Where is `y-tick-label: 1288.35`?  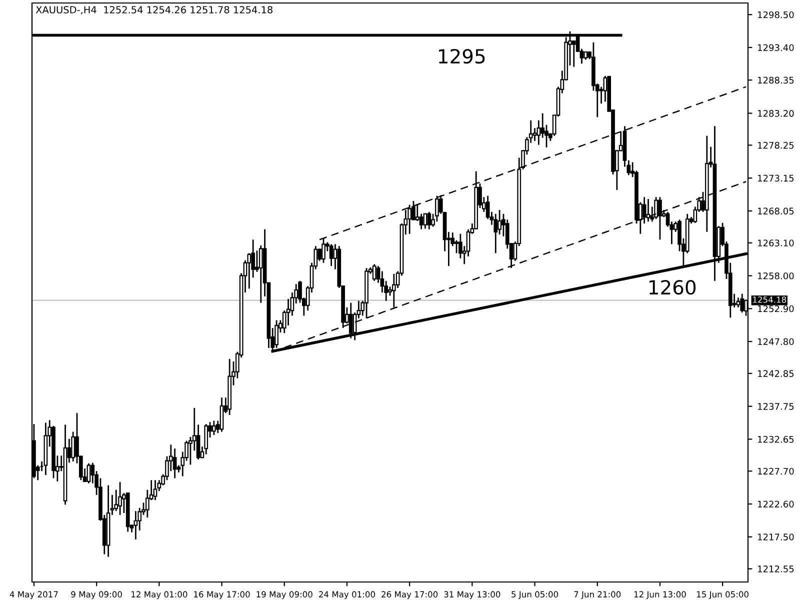
y-tick-label: 1288.35 is located at coordinates (776, 80).